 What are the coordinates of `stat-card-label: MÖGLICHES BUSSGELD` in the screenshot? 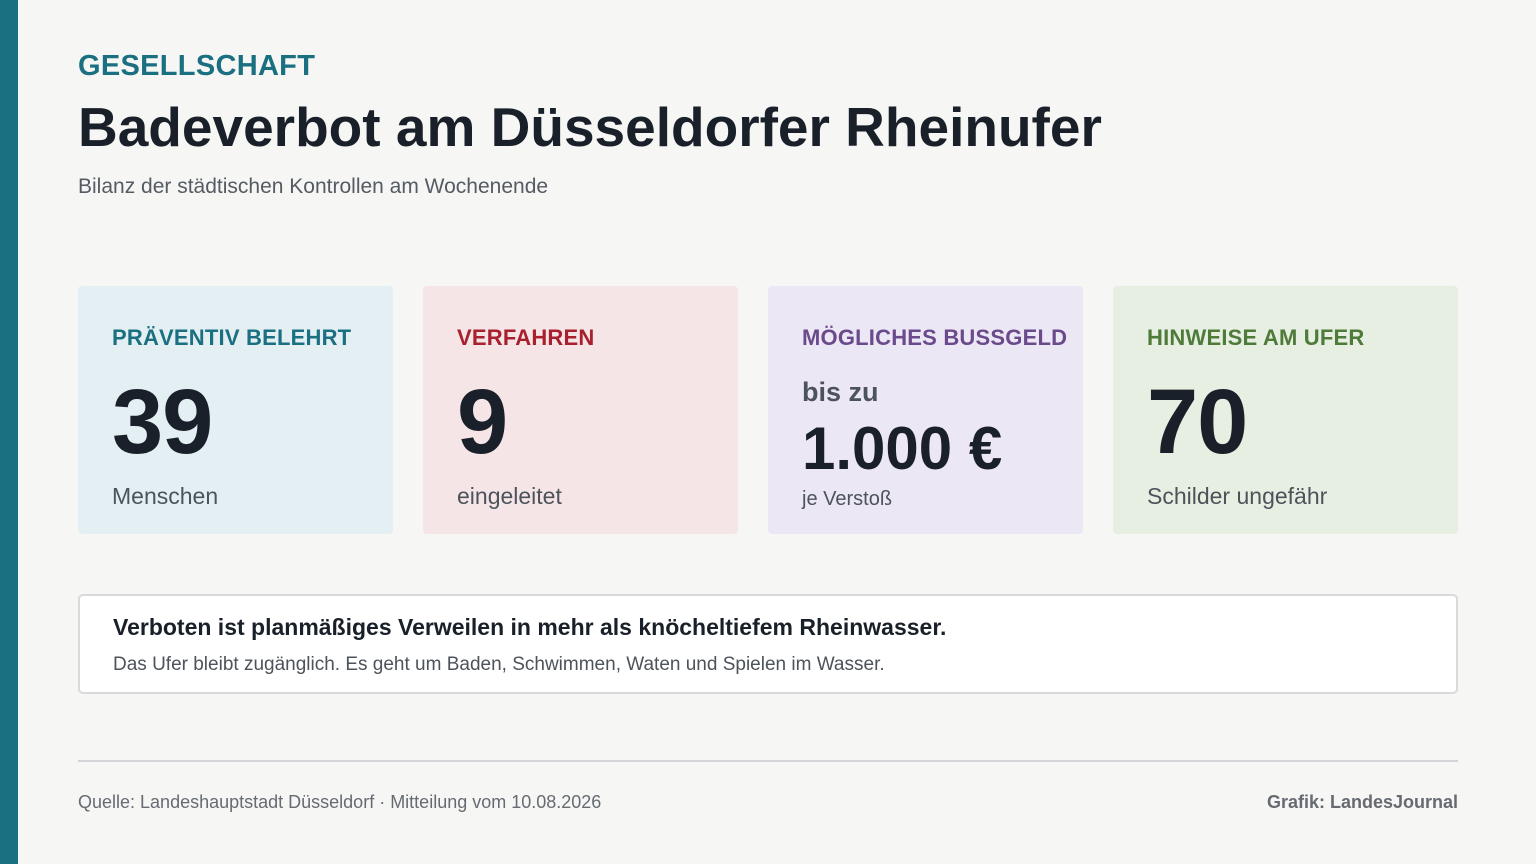 It's located at (935, 337).